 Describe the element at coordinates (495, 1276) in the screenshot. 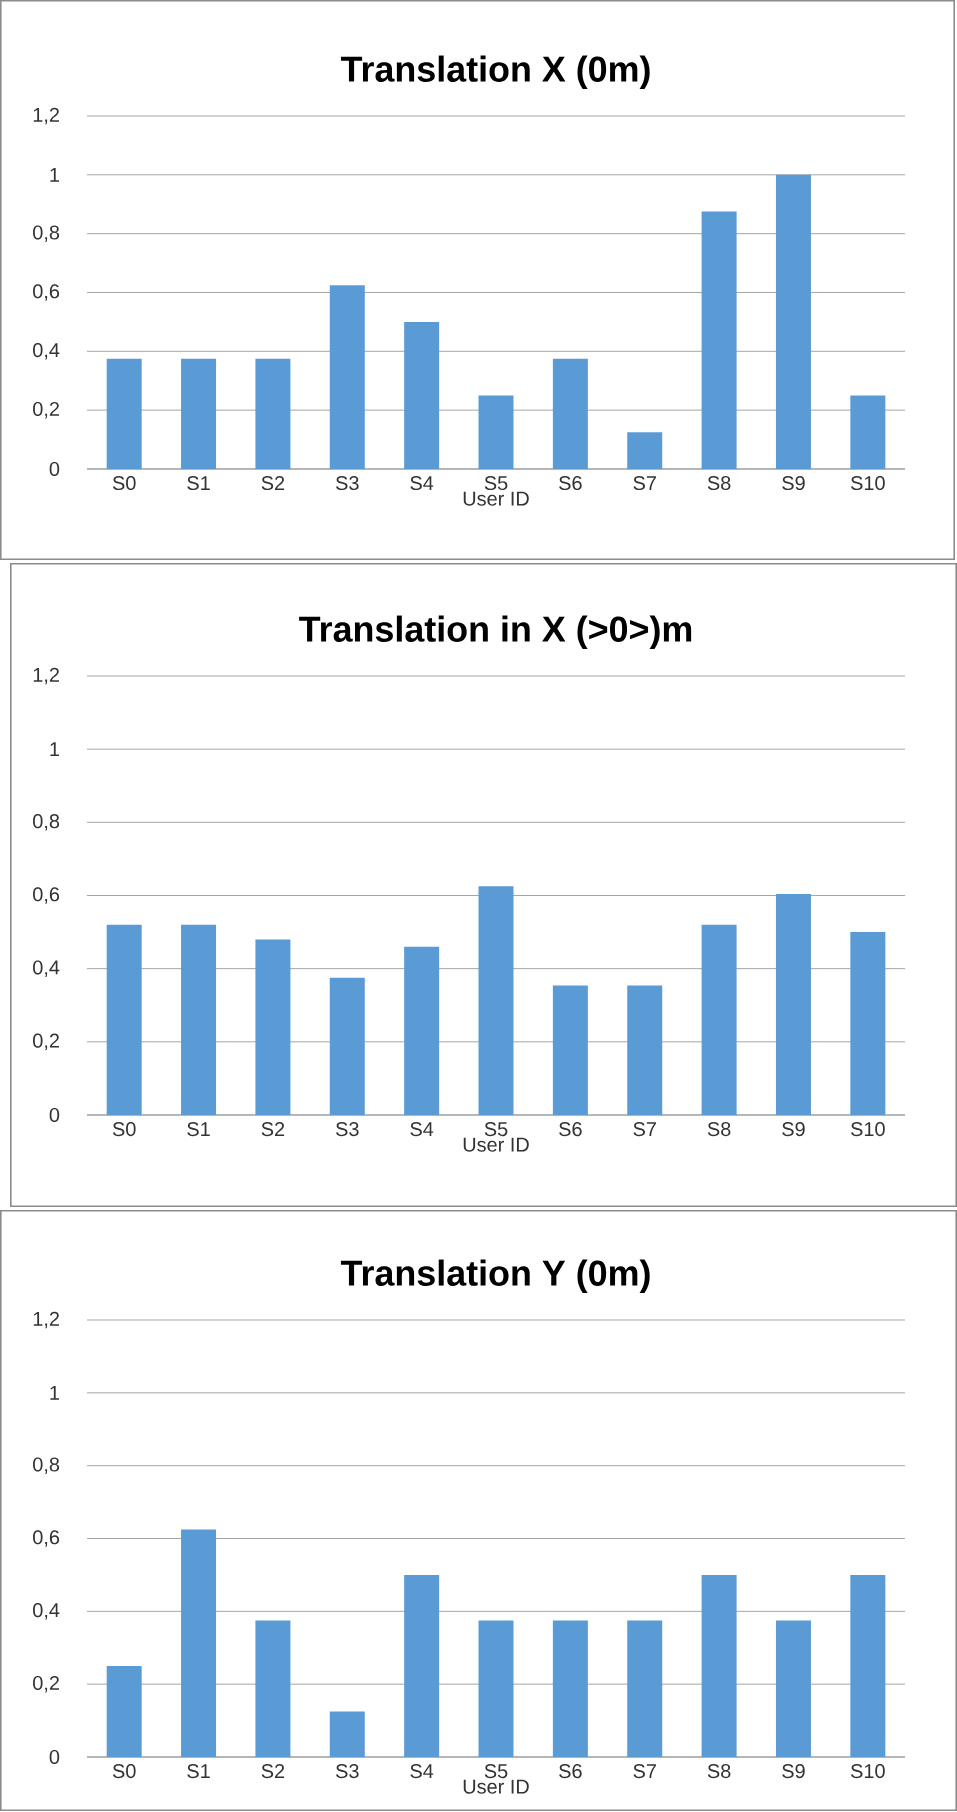

I see `chart-title: Translation Y (0m)` at that location.